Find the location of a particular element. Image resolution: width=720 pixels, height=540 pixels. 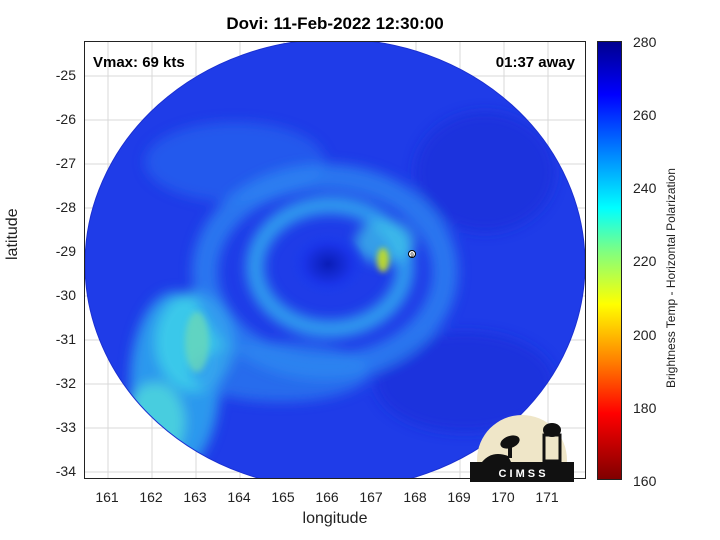

xtick-label: 166 is located at coordinates (327, 497).